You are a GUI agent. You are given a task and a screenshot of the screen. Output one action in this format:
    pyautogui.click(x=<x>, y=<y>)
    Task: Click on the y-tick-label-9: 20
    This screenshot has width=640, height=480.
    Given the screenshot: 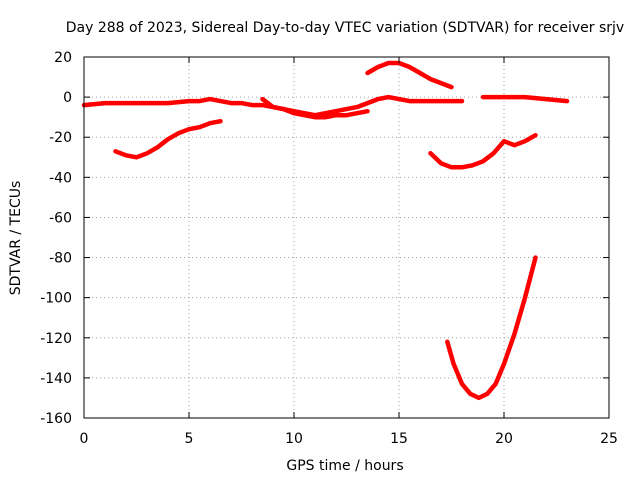 What is the action you would take?
    pyautogui.click(x=63, y=58)
    